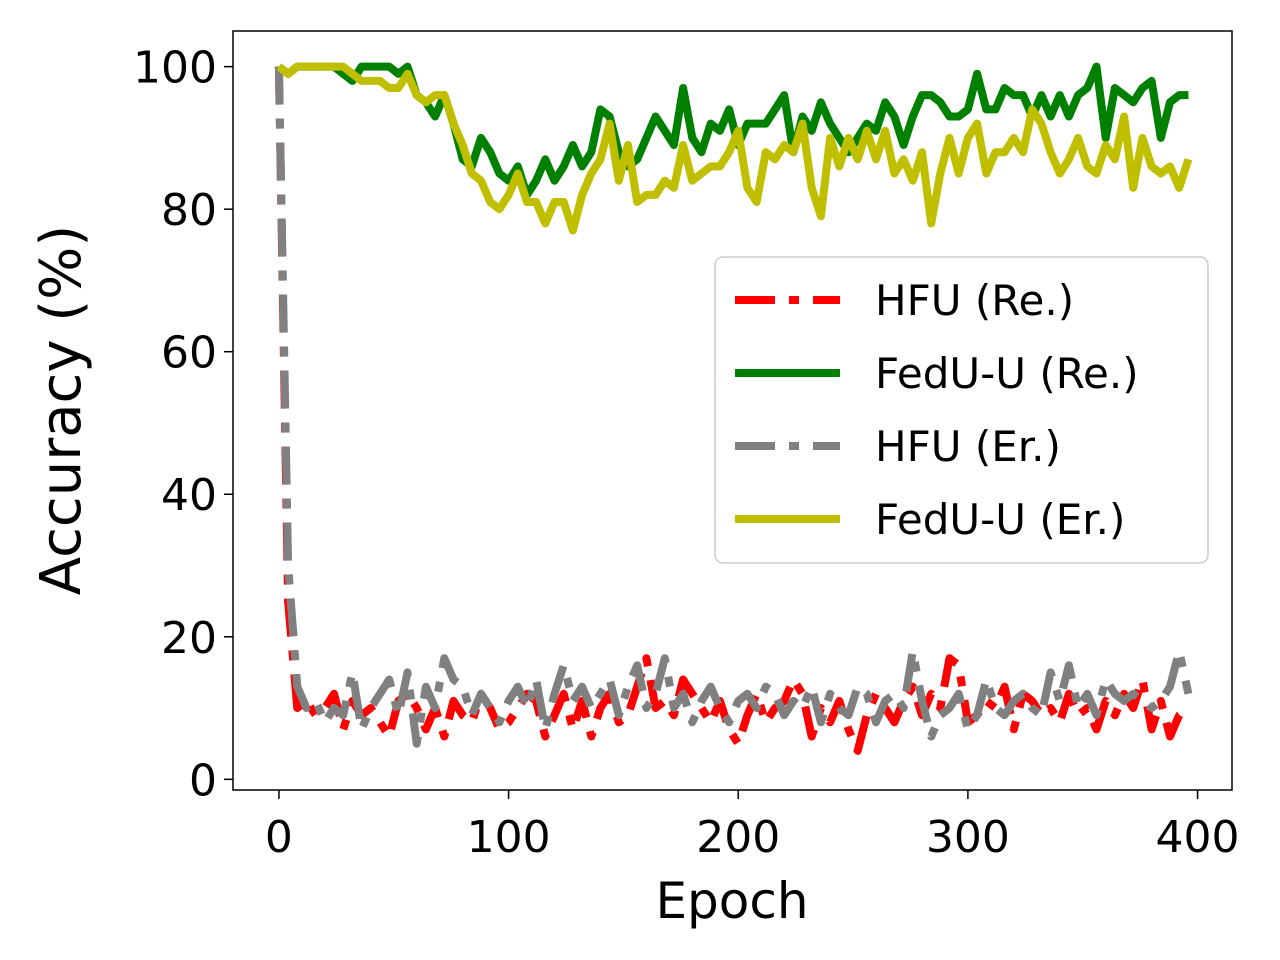  I want to click on legend-label-hfu-er: HFU (Er.), so click(968, 446).